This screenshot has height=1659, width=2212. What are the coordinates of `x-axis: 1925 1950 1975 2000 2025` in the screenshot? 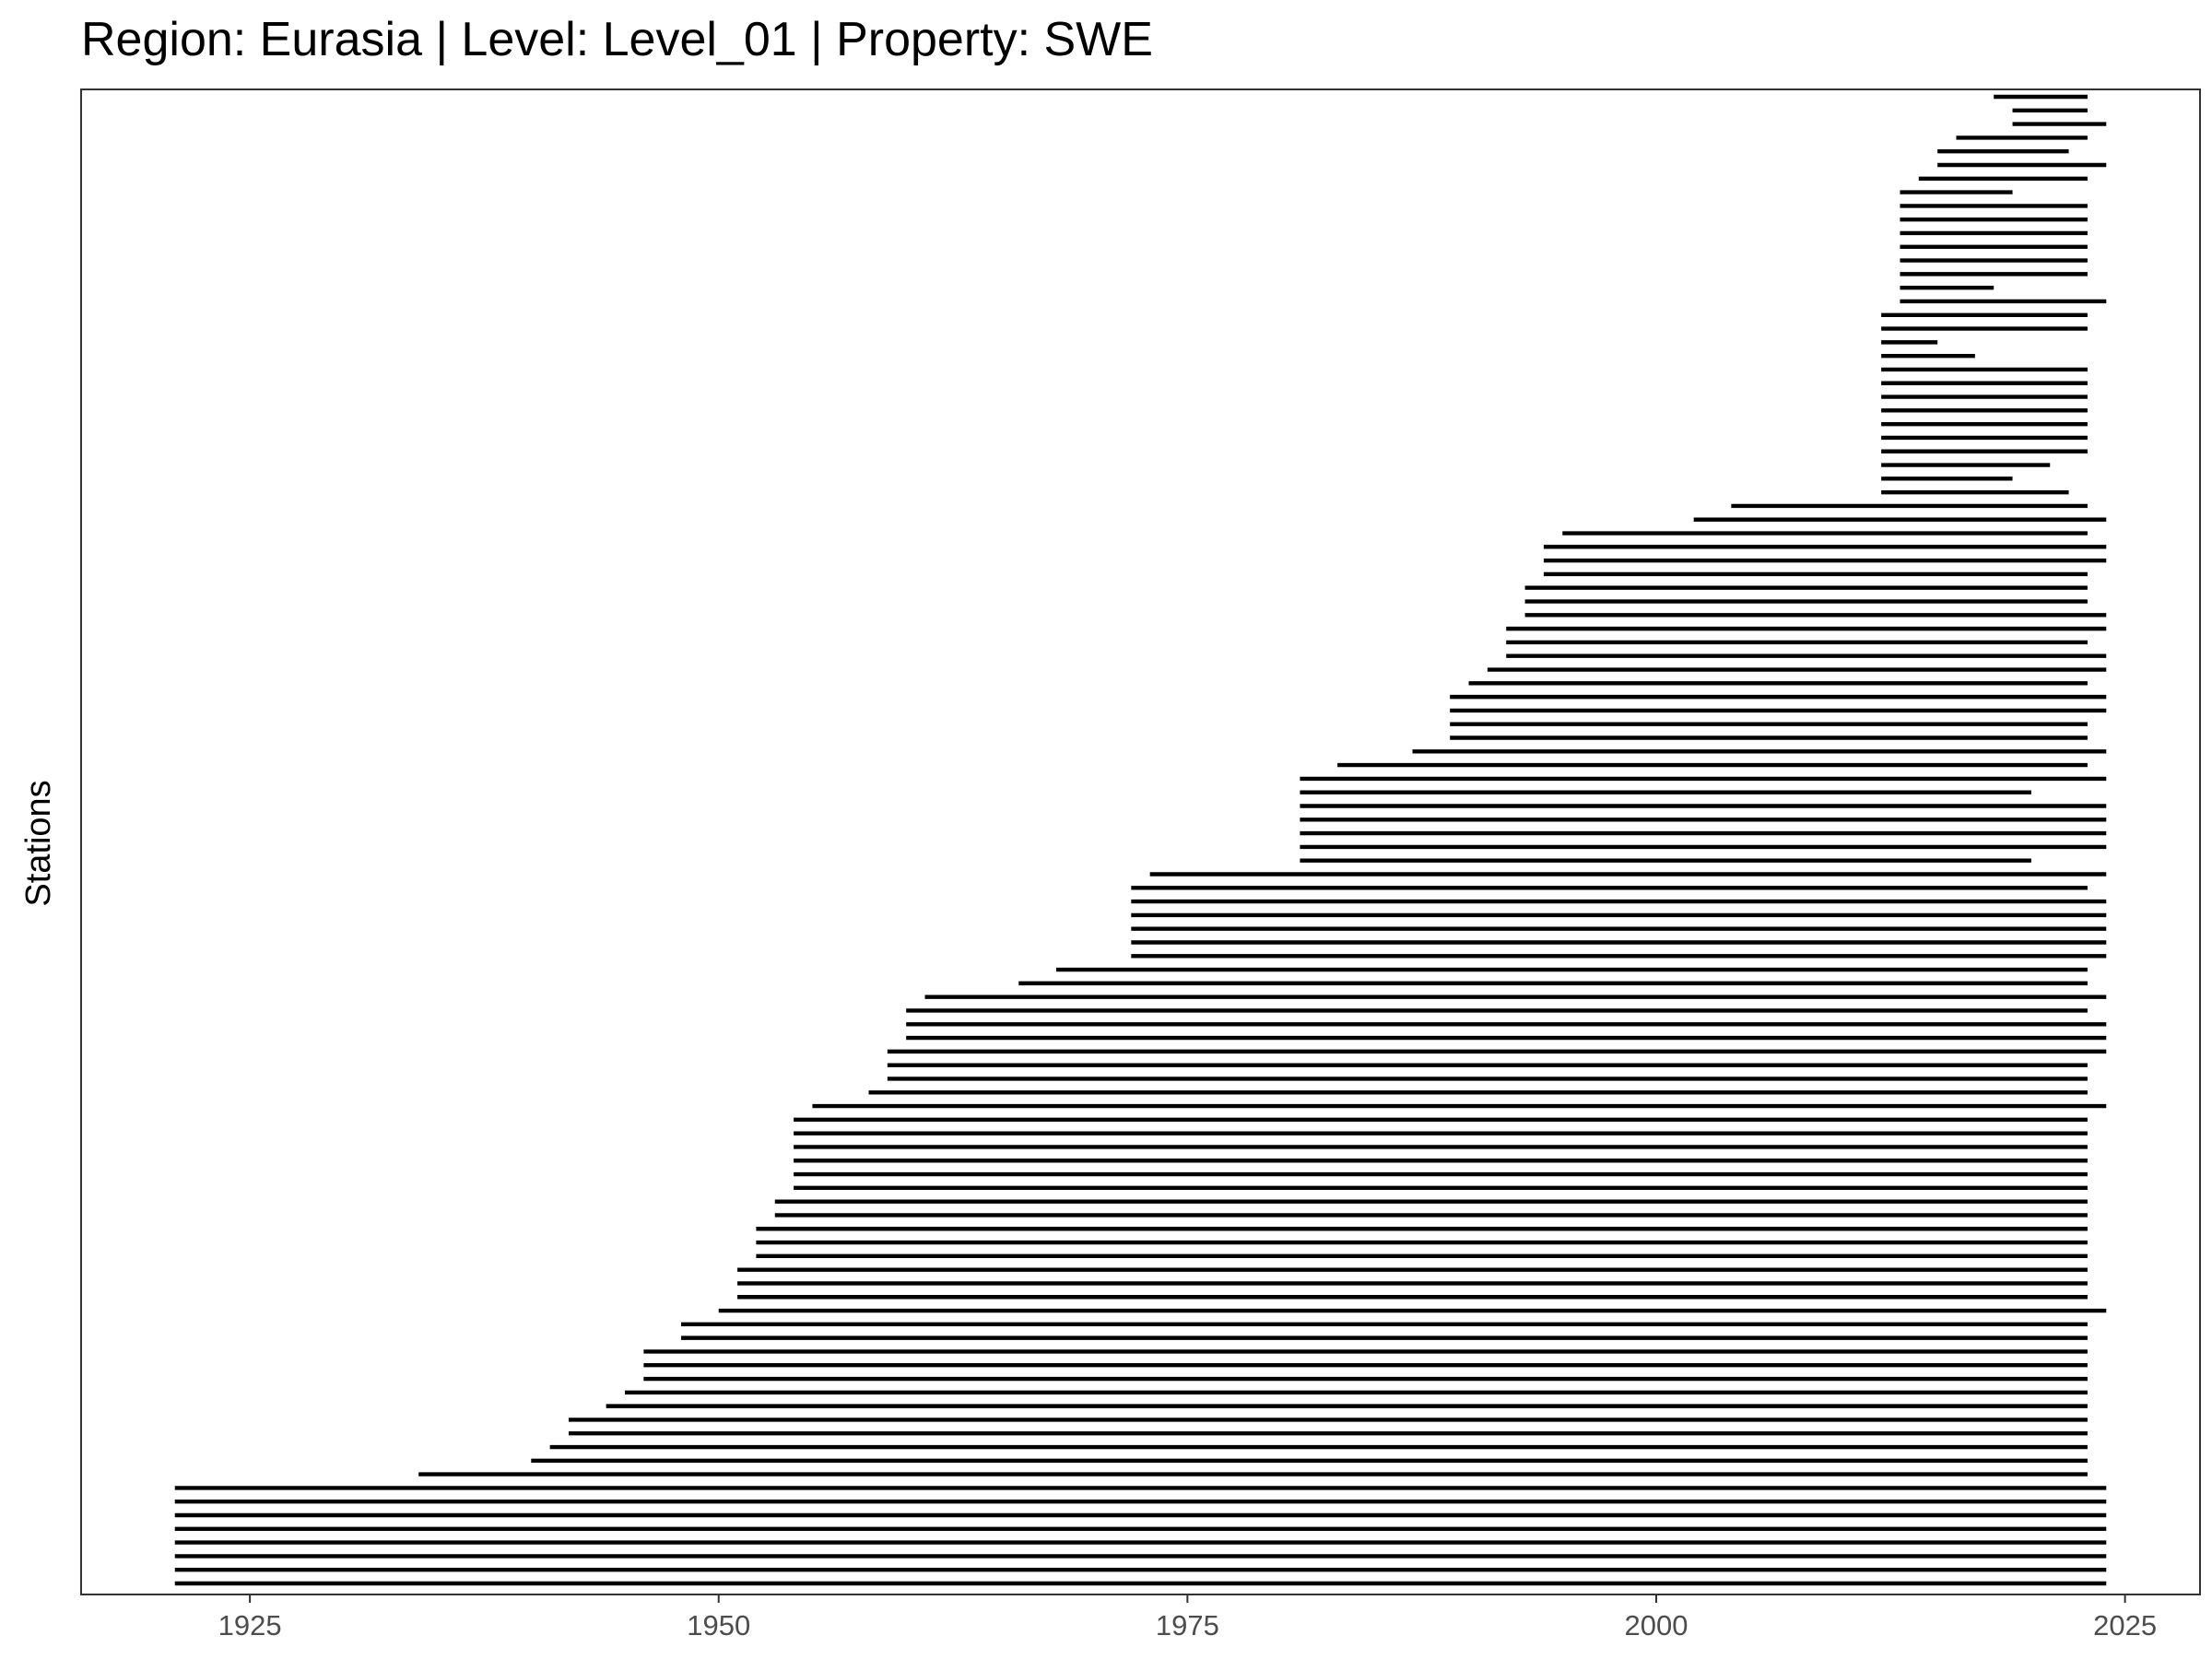 It's located at (1187, 1617).